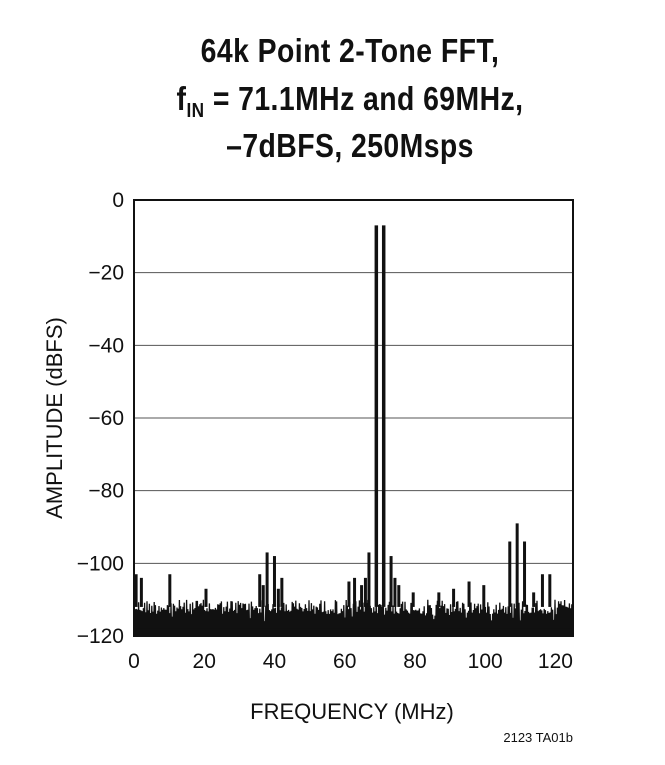 Image resolution: width=665 pixels, height=765 pixels. What do you see at coordinates (134, 661) in the screenshot?
I see `x-tick-label: 0` at bounding box center [134, 661].